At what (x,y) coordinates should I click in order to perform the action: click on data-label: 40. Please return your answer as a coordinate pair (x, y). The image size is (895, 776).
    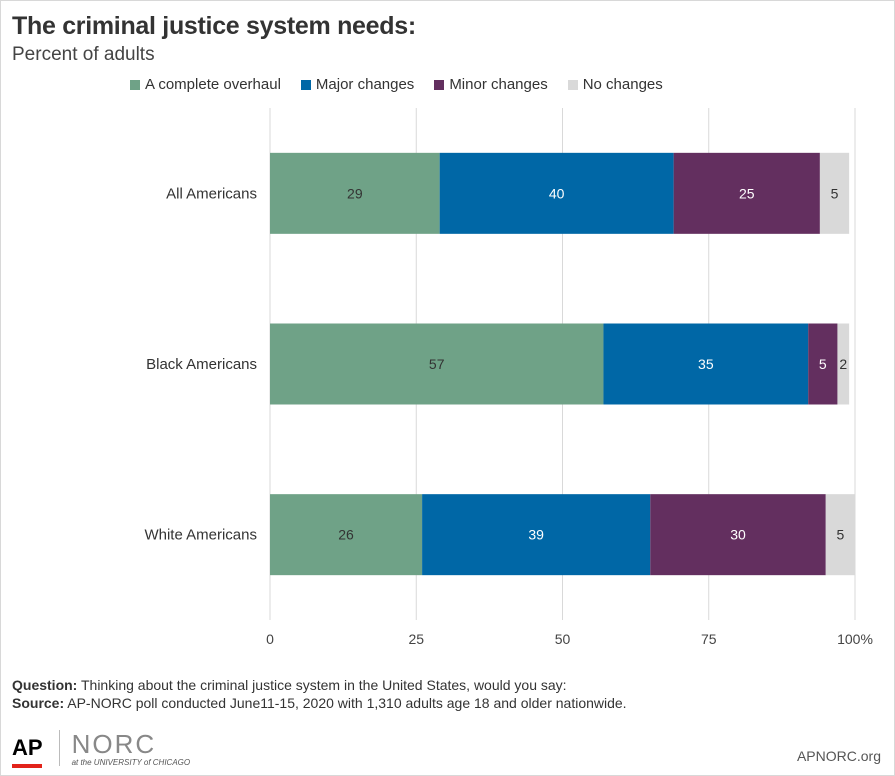
    Looking at the image, I should click on (557, 193).